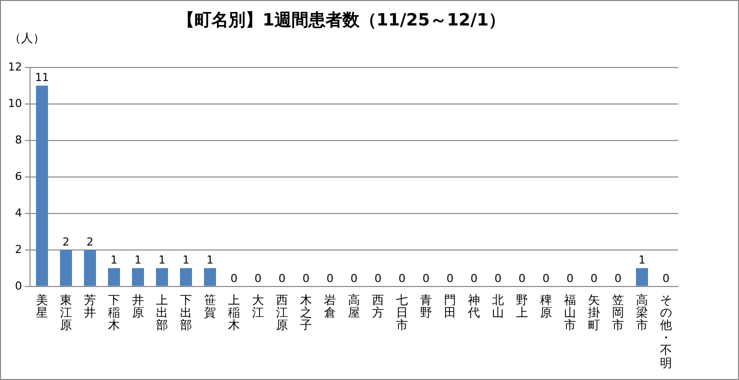  What do you see at coordinates (234, 312) in the screenshot?
I see `x-tick-label: 上稲木` at bounding box center [234, 312].